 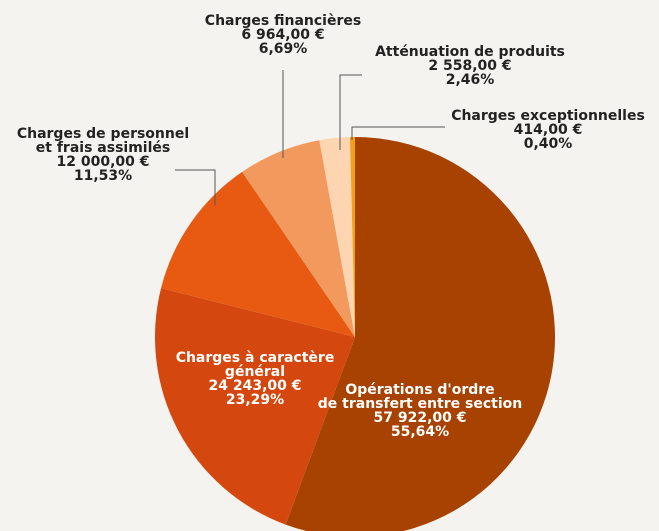 I want to click on percentage-label: 0,40%, so click(x=548, y=144).